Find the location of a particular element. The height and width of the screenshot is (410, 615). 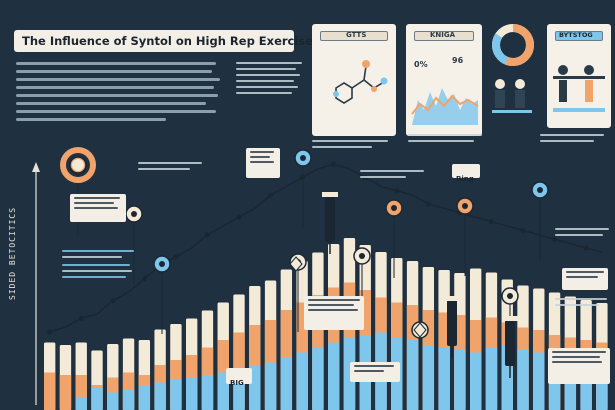

molecule-icon is located at coordinates (360, 82).